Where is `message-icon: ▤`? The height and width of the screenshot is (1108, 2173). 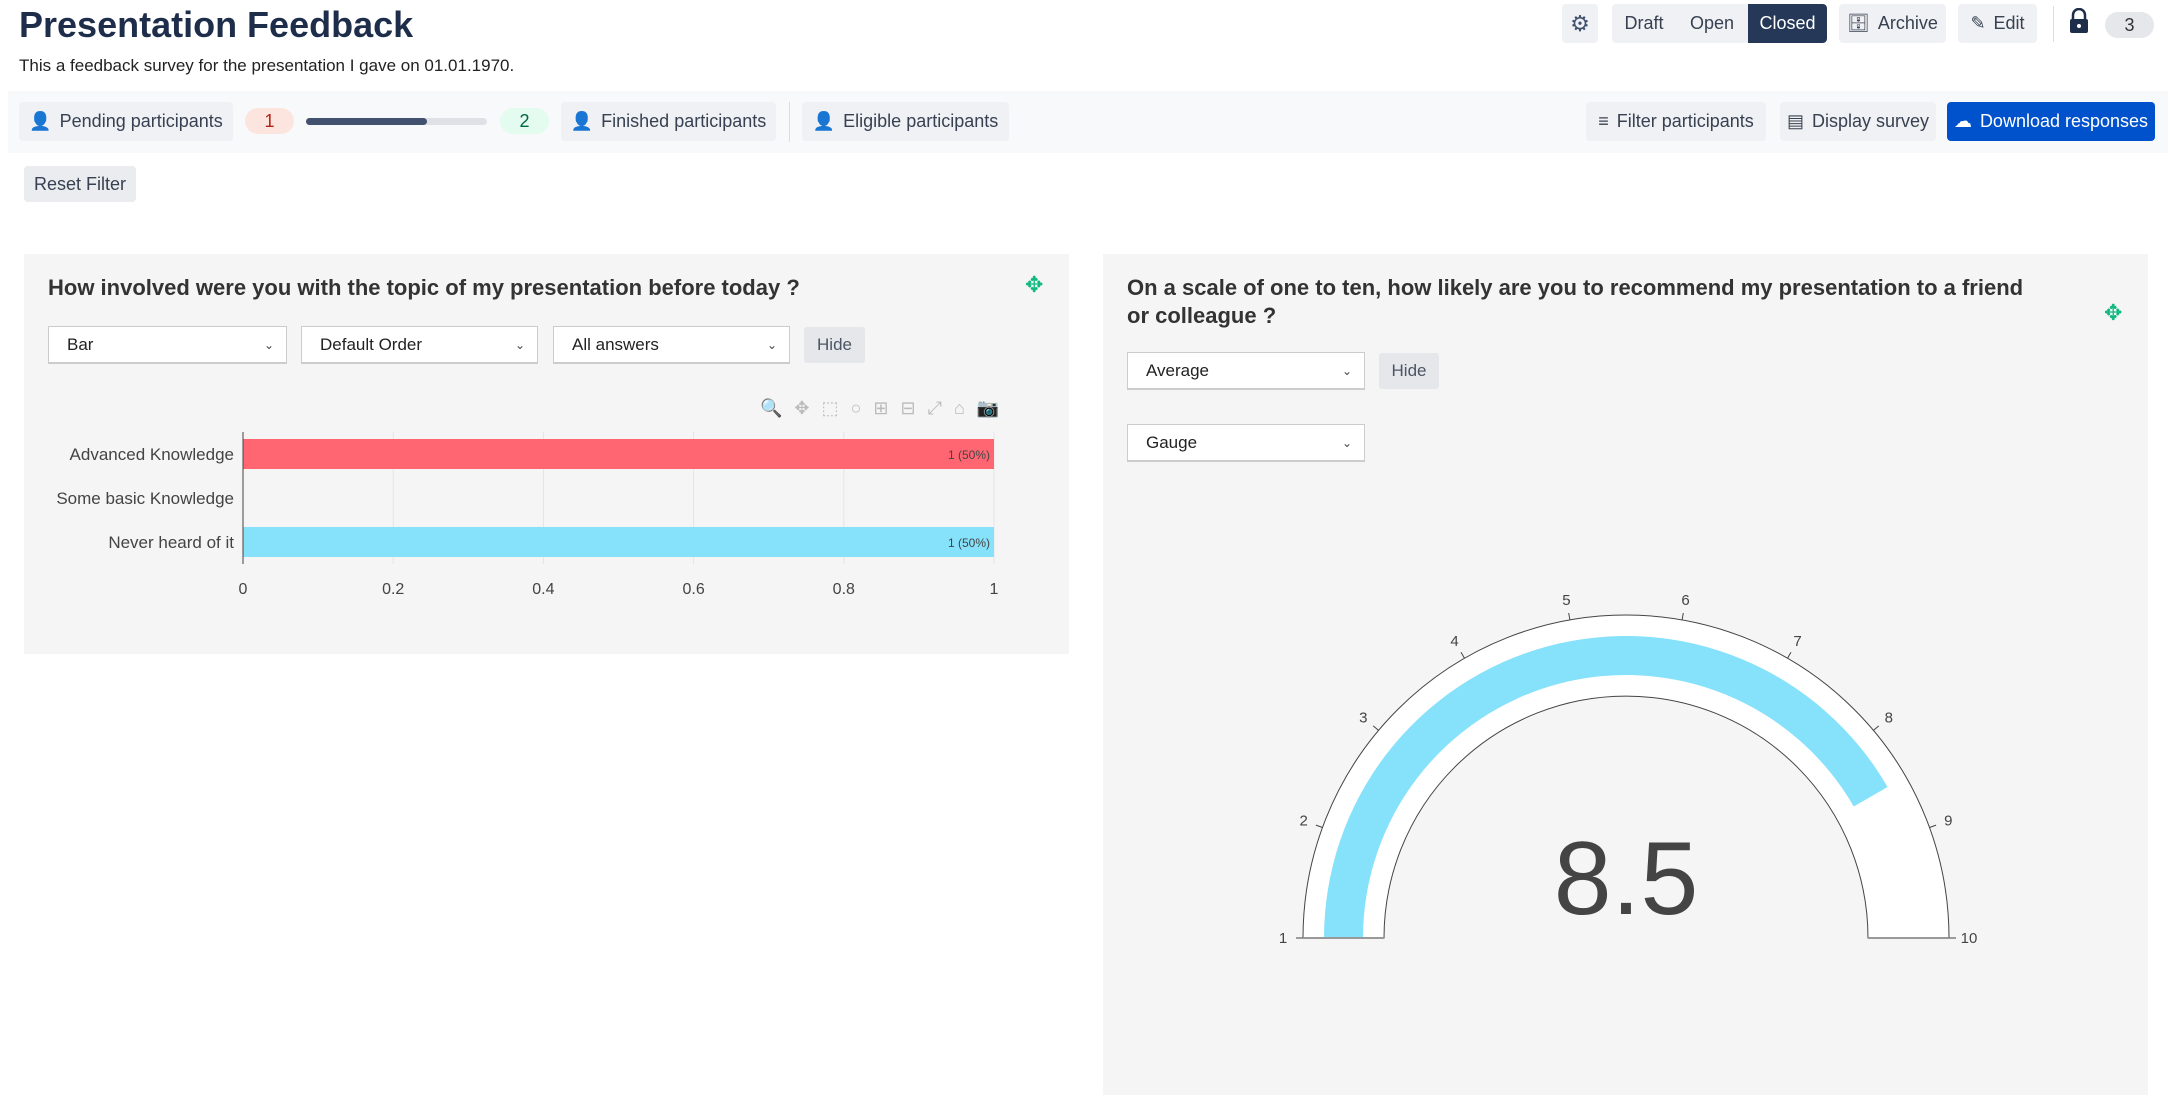
message-icon: ▤ is located at coordinates (1795, 121).